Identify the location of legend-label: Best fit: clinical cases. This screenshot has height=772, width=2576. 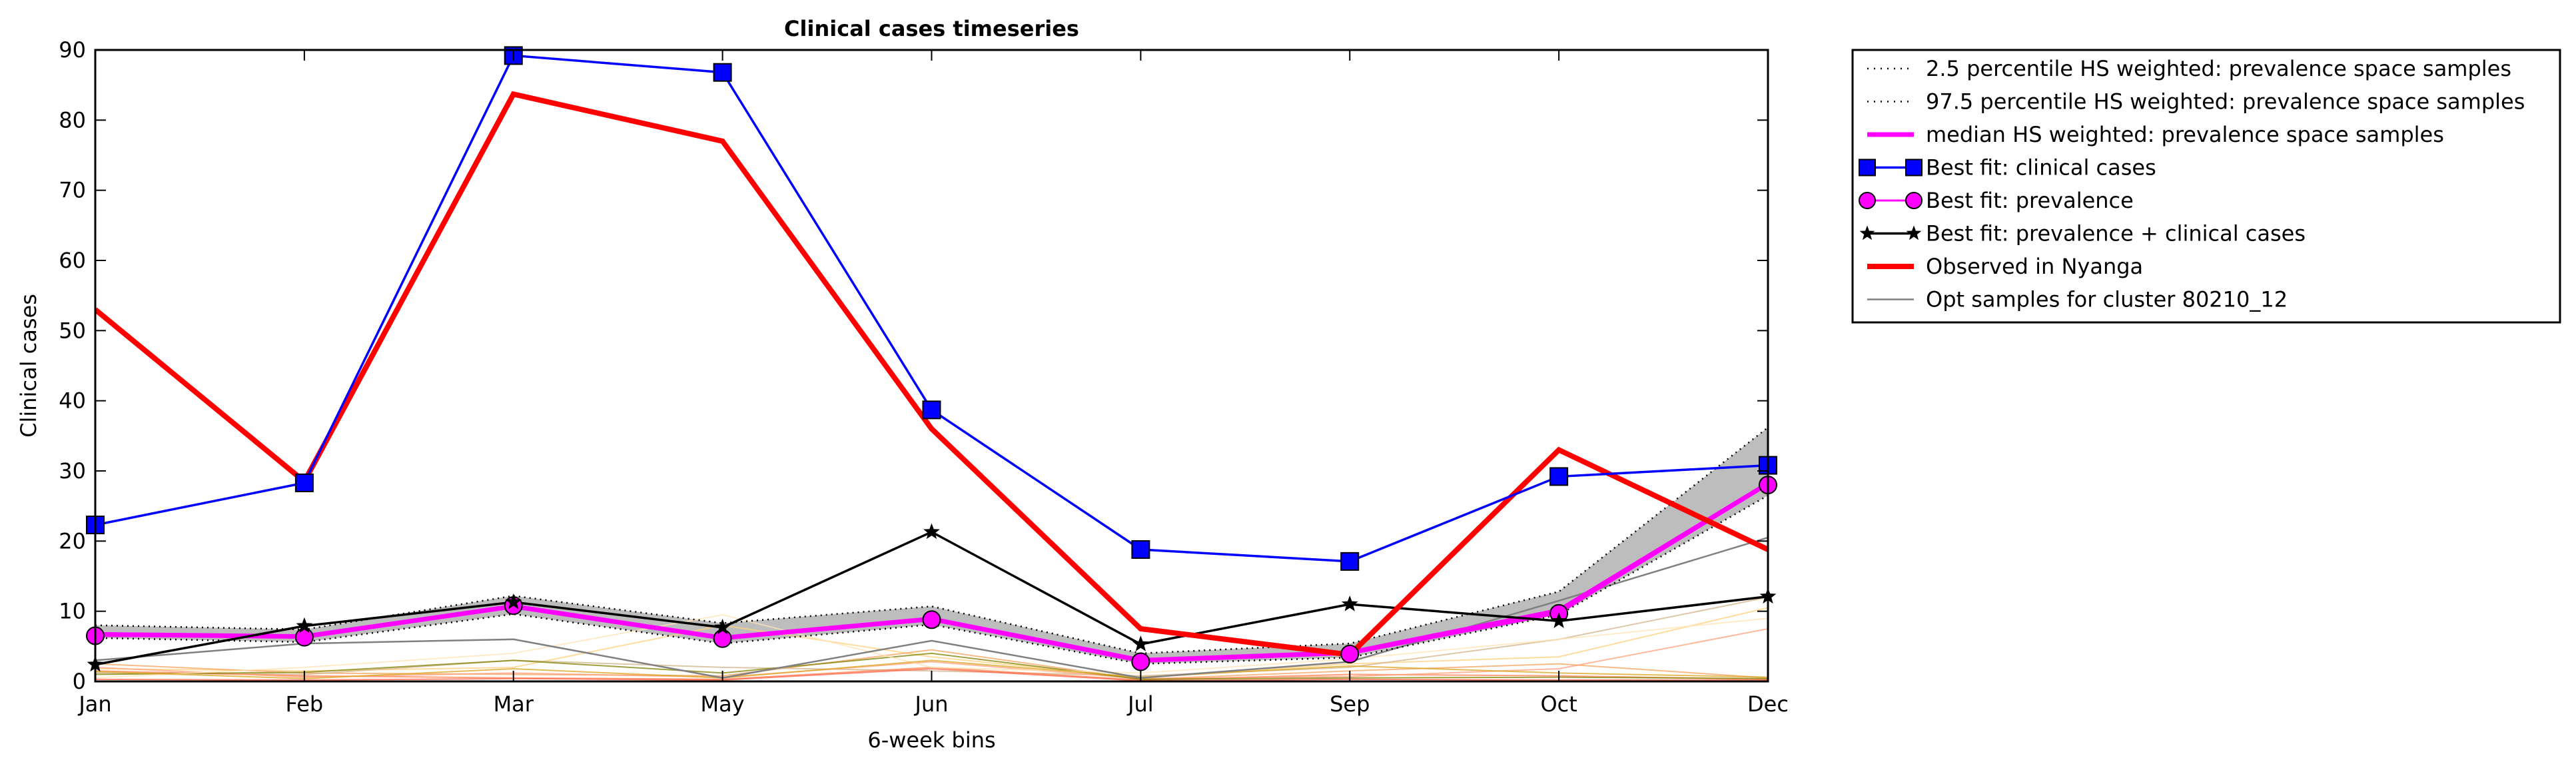
(2041, 168).